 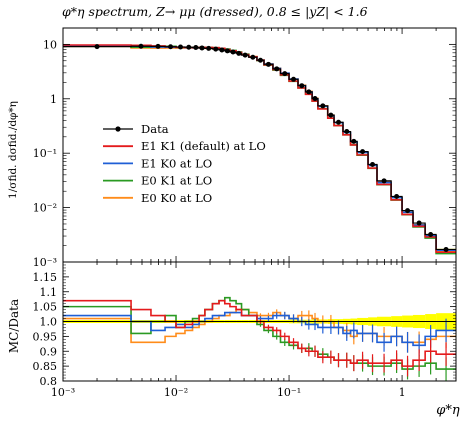 What do you see at coordinates (45, 307) in the screenshot?
I see `ratio-y-tick-label: 1.05` at bounding box center [45, 307].